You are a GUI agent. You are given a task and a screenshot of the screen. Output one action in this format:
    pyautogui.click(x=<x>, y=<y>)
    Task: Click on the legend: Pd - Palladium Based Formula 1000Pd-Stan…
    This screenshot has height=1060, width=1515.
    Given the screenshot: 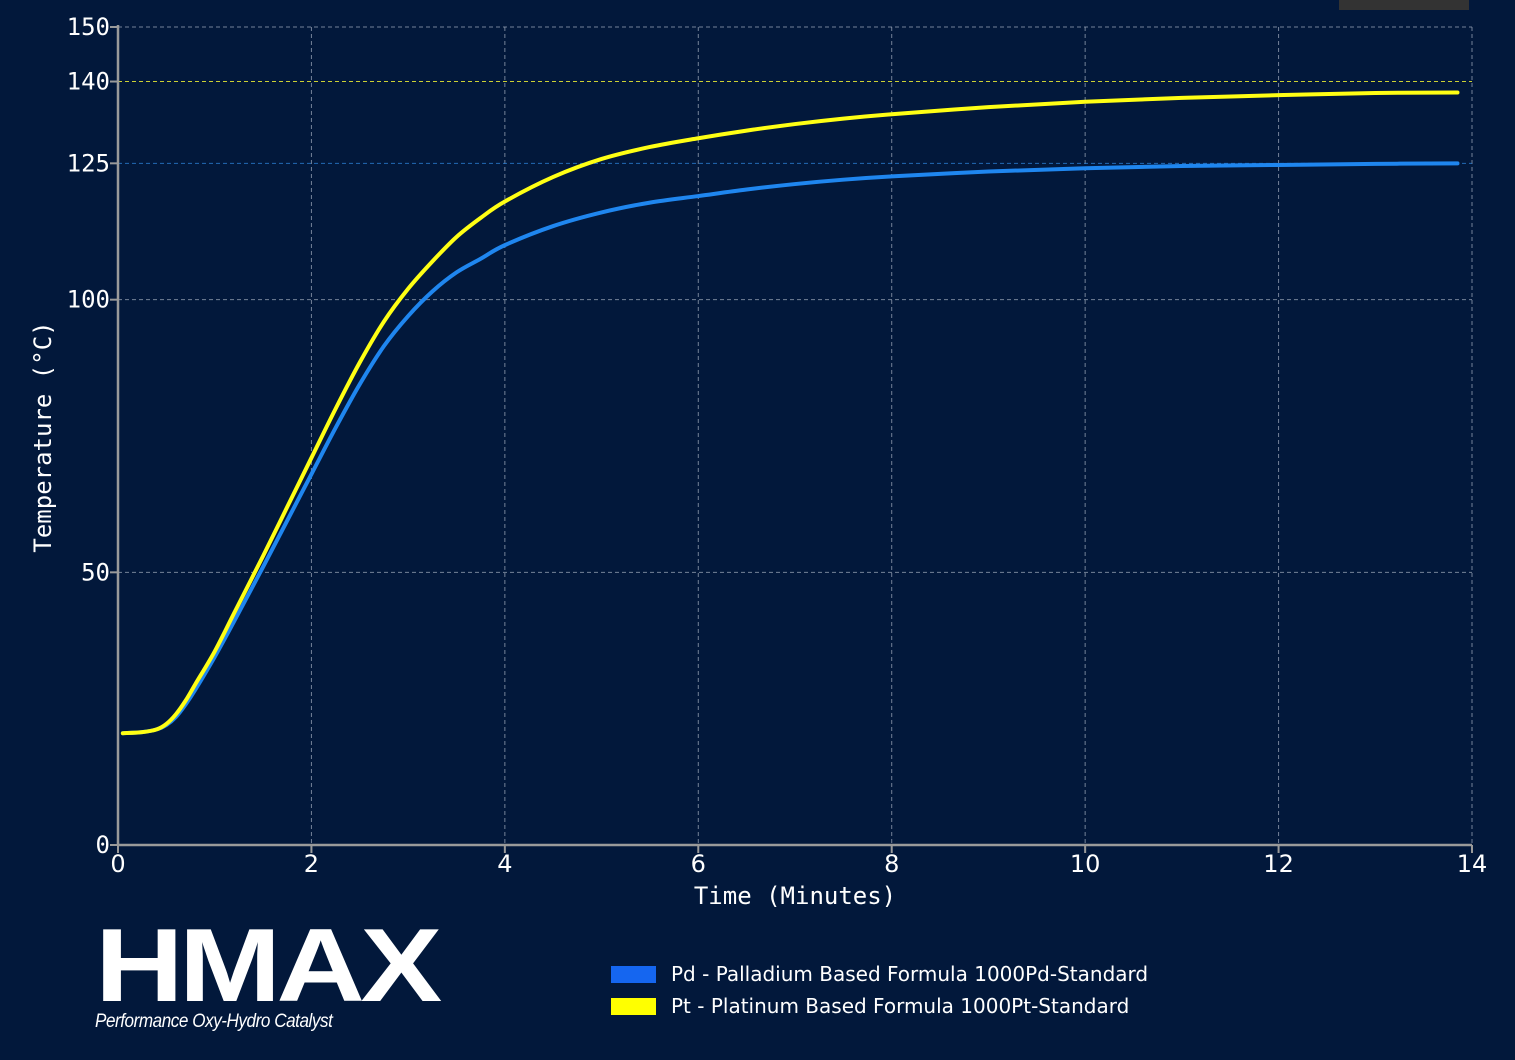 What is the action you would take?
    pyautogui.click(x=879, y=990)
    